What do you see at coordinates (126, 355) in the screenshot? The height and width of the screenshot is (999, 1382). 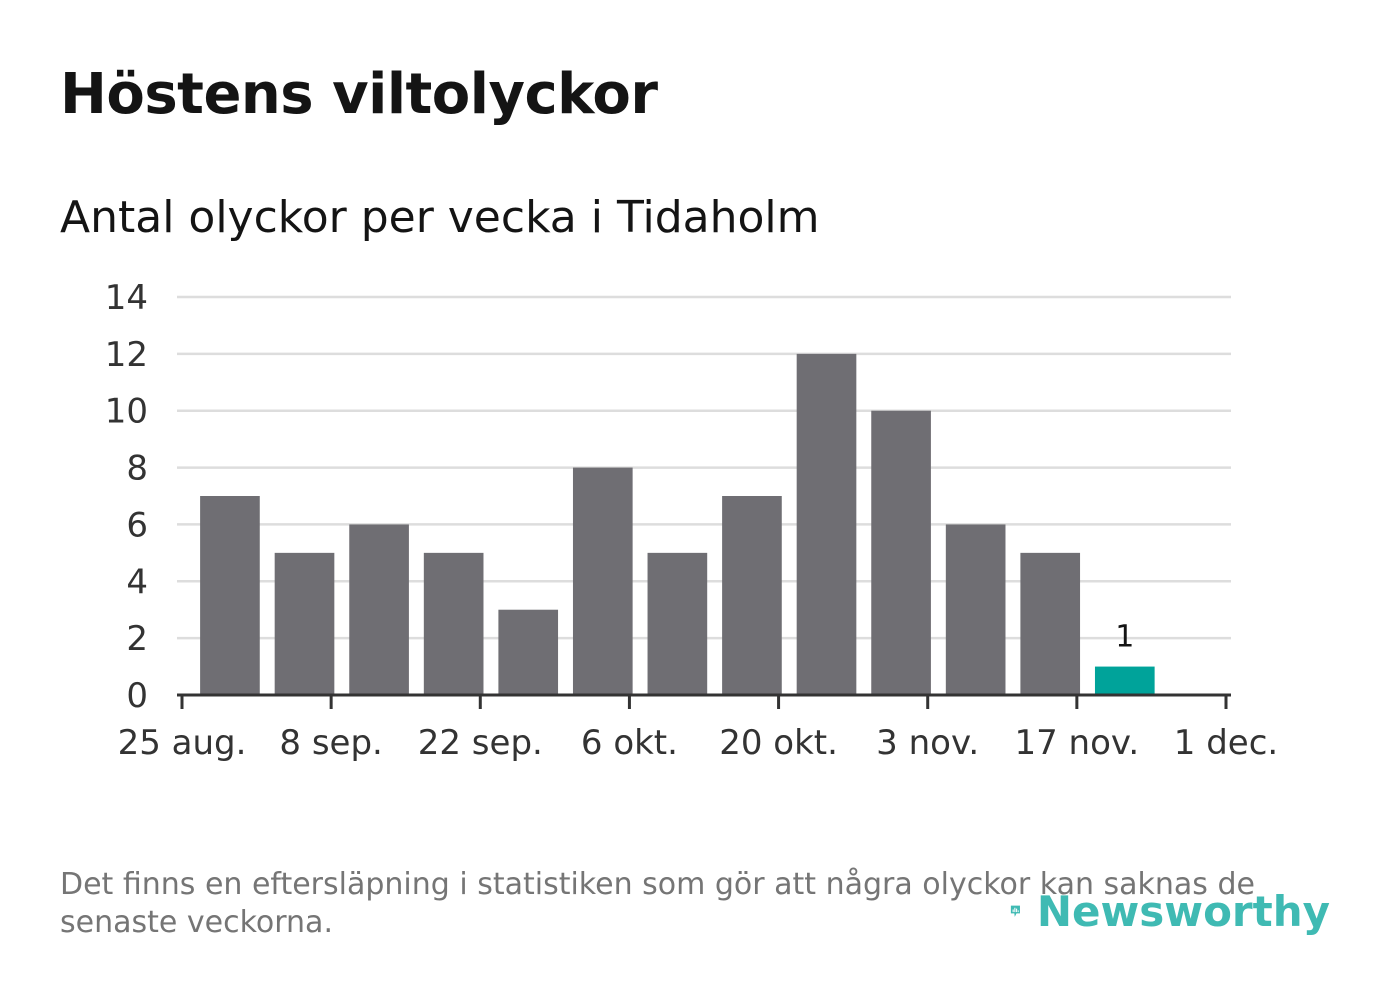 I see `y-tick-label: 12` at bounding box center [126, 355].